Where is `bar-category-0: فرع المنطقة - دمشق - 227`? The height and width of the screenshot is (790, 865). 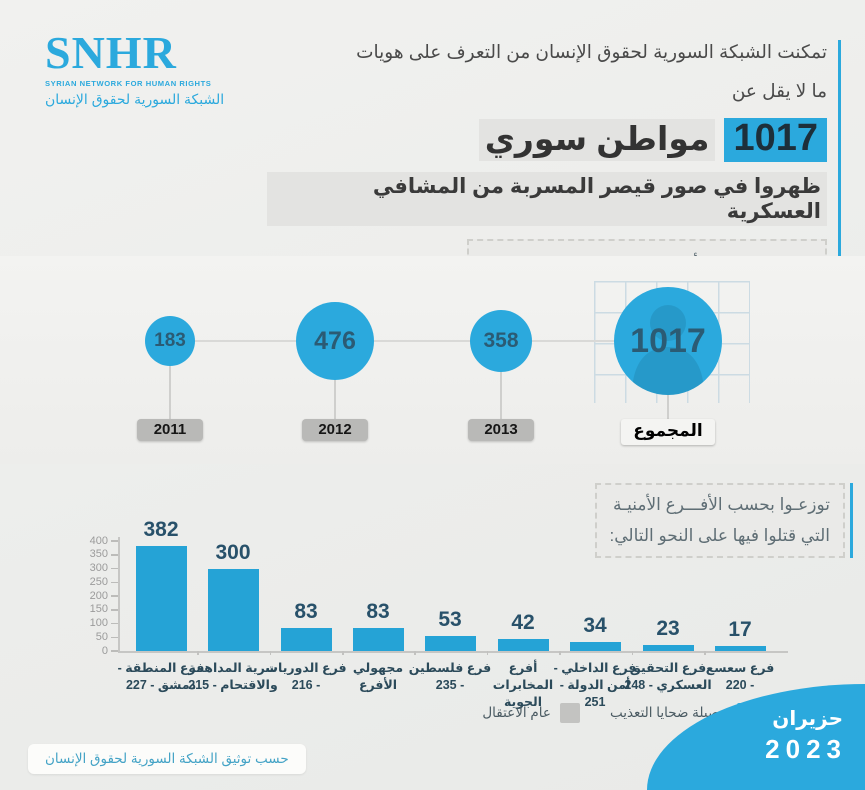
bar-category-0: فرع المنطقة - دمشق - 227 is located at coordinates (161, 677).